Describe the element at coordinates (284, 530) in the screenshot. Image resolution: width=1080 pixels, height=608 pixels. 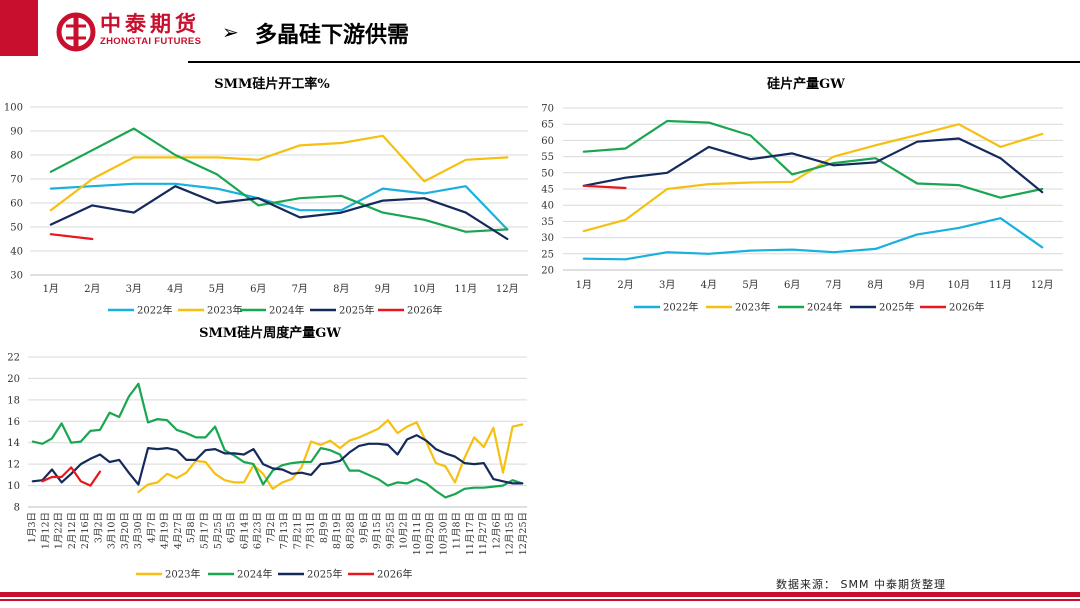
I see `x-tick-label: 7月13日` at that location.